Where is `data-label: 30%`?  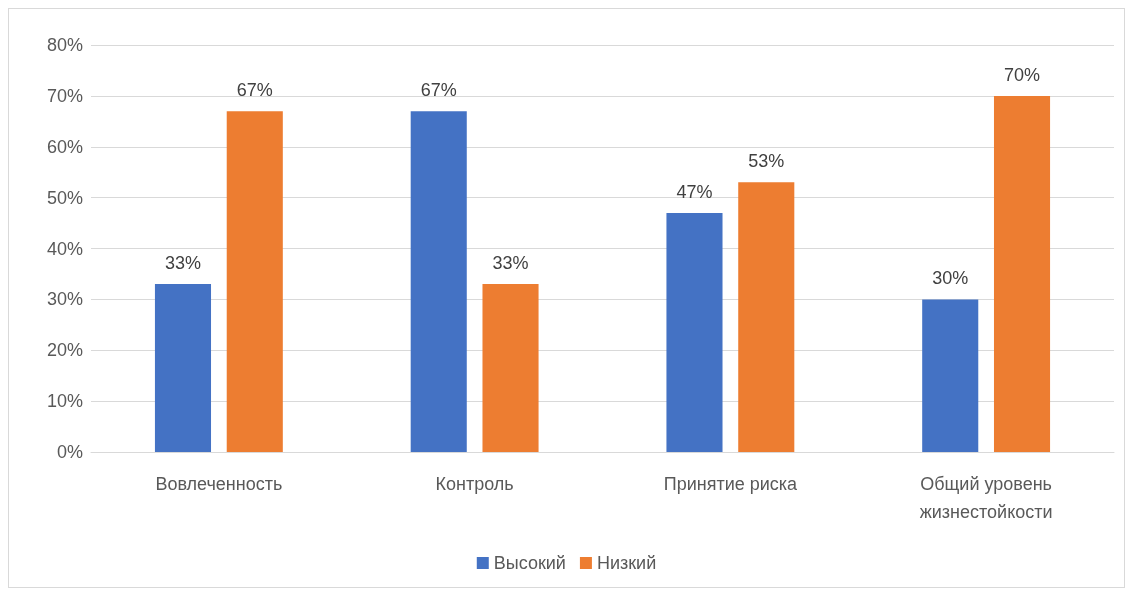
data-label: 30% is located at coordinates (950, 278).